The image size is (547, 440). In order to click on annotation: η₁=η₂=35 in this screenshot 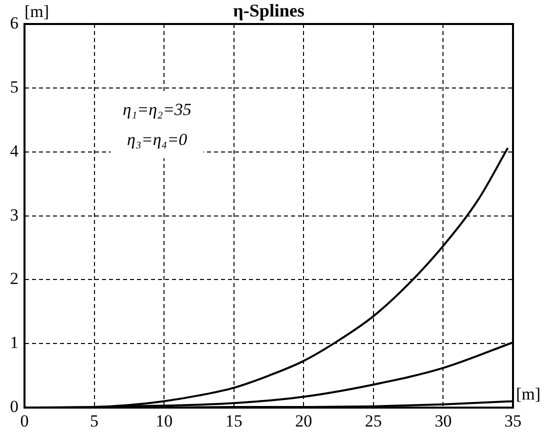, I will do `click(157, 109)`.